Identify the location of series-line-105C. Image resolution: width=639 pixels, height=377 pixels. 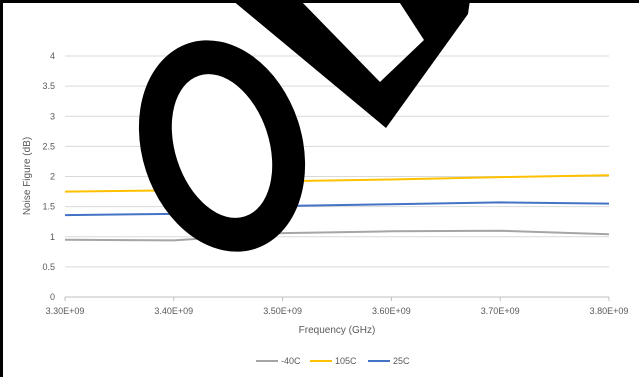
(337, 183).